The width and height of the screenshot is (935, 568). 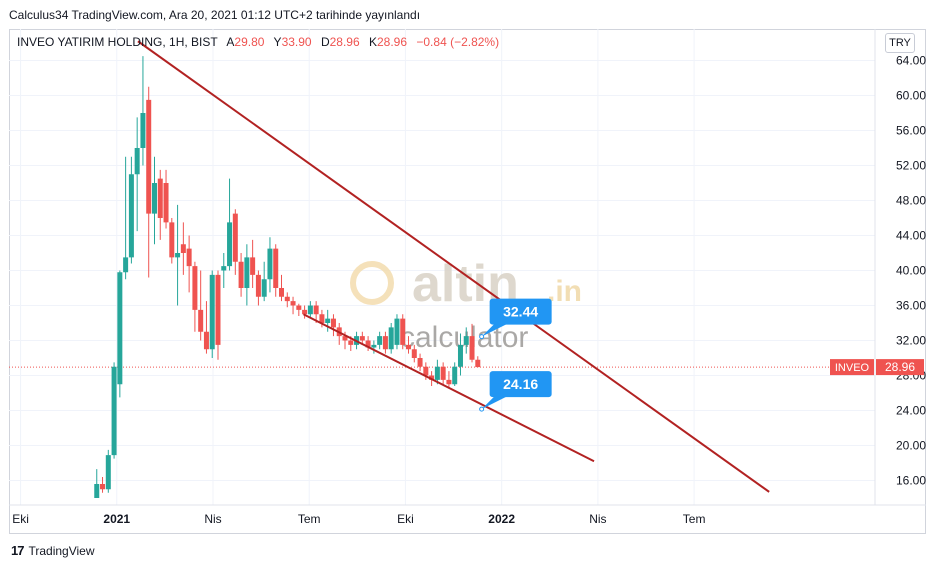 I want to click on legend-high-label: Y, so click(x=277, y=42).